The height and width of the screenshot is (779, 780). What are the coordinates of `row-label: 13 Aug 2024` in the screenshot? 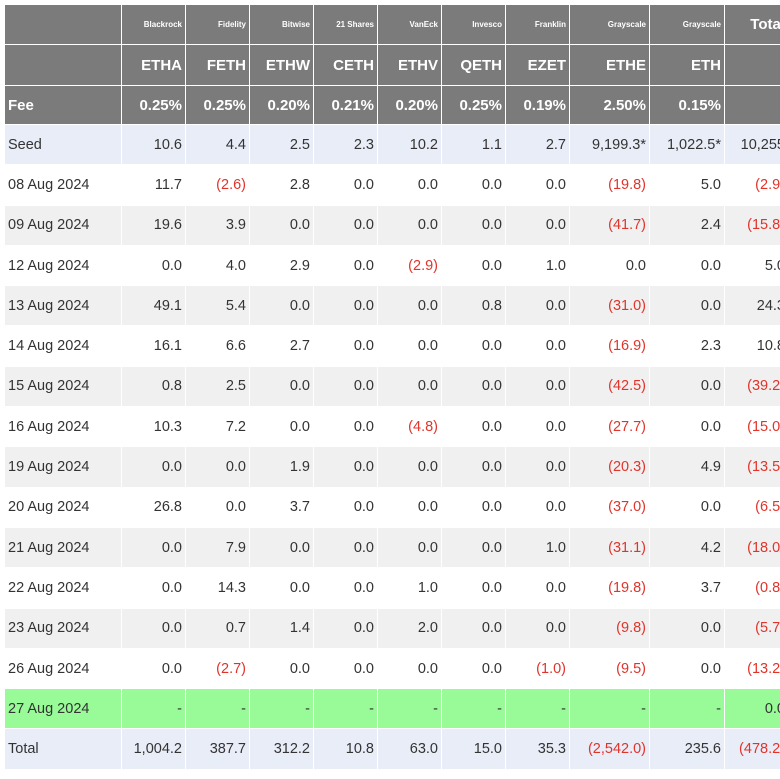 It's located at (63, 306).